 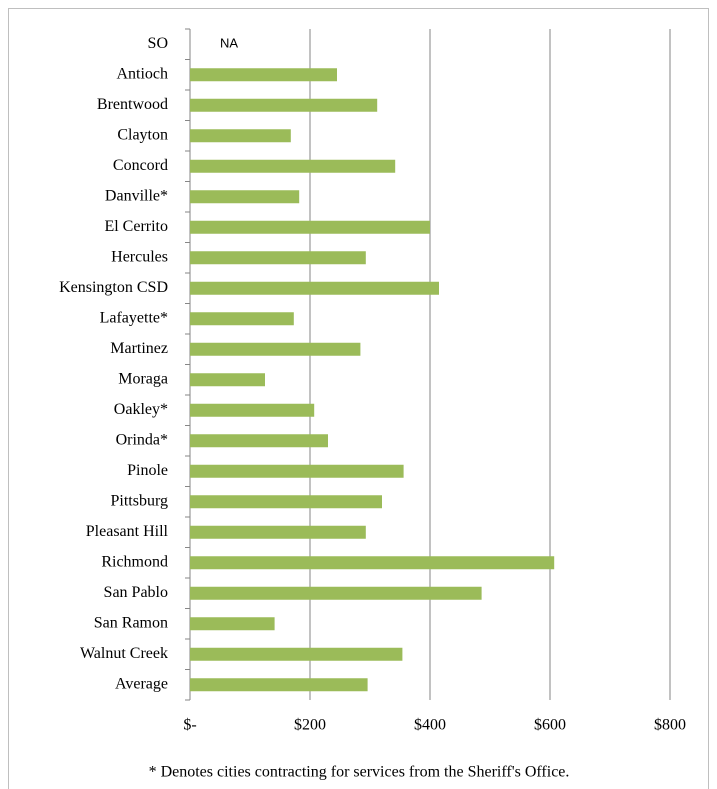 I want to click on x-tick-label: $400, so click(x=430, y=725).